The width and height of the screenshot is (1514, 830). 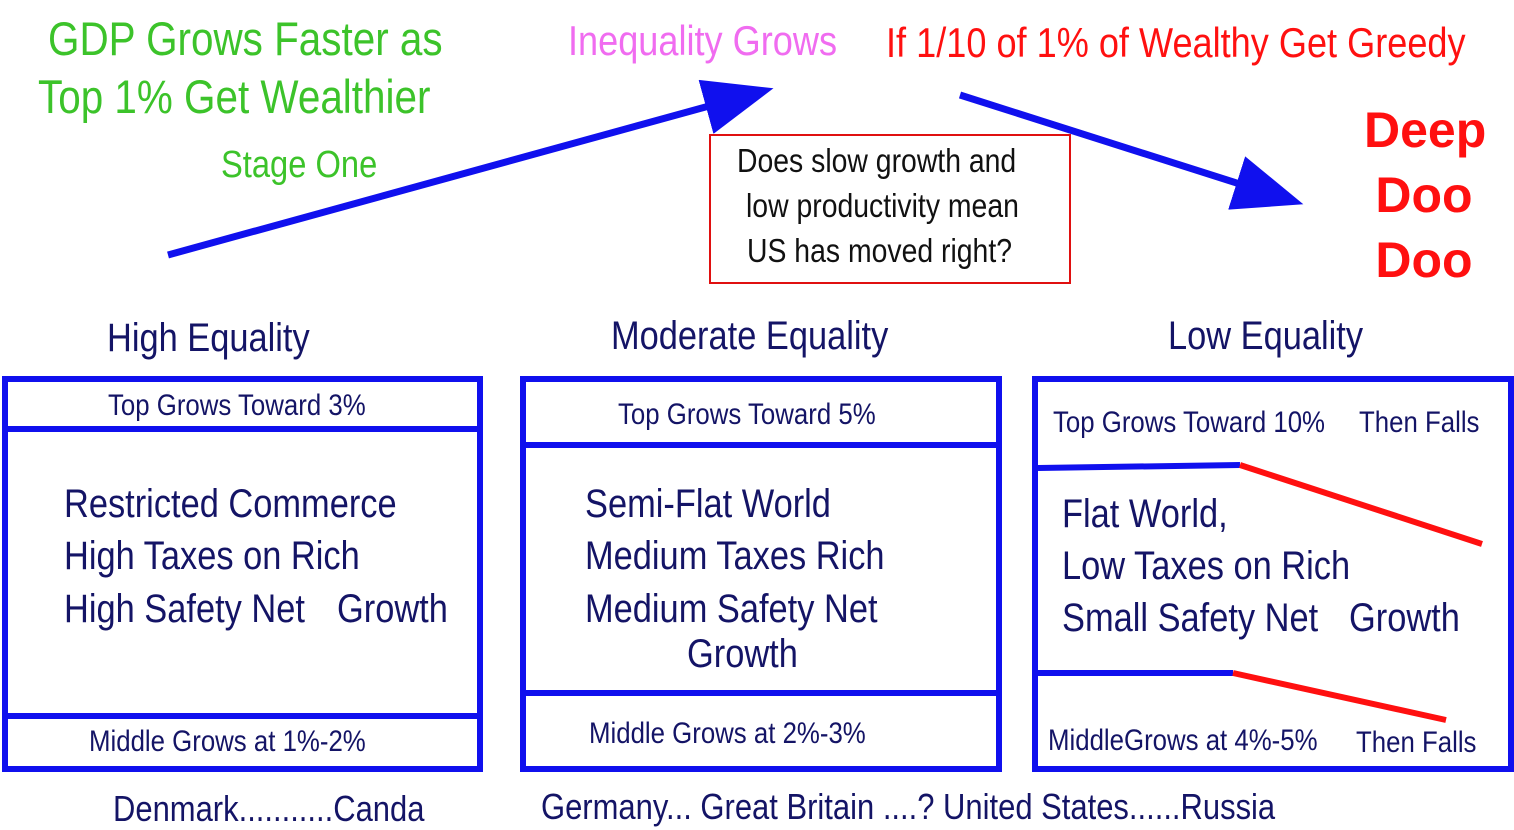 I want to click on top-divider-falling, so click(x=1361, y=504).